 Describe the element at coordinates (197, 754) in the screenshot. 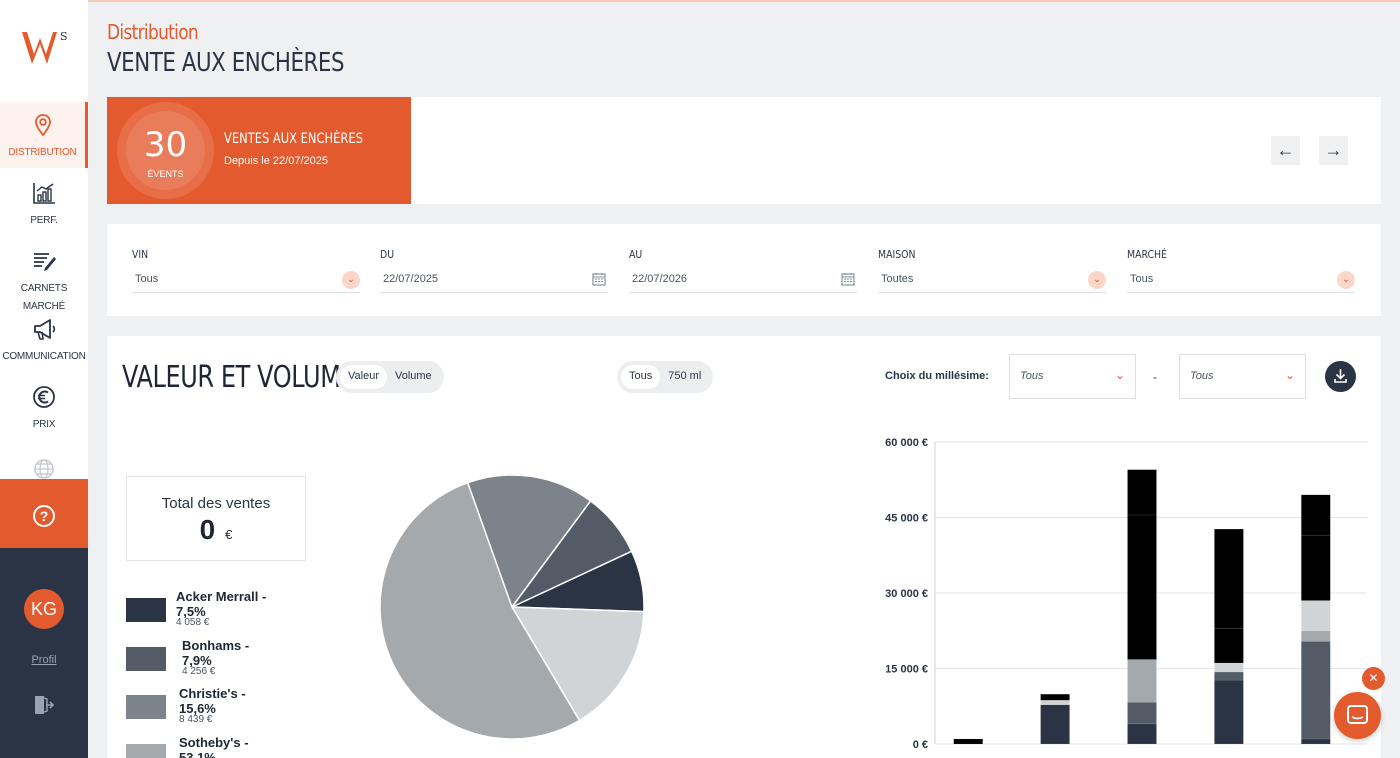

I see `legend-pct: 53,1%` at that location.